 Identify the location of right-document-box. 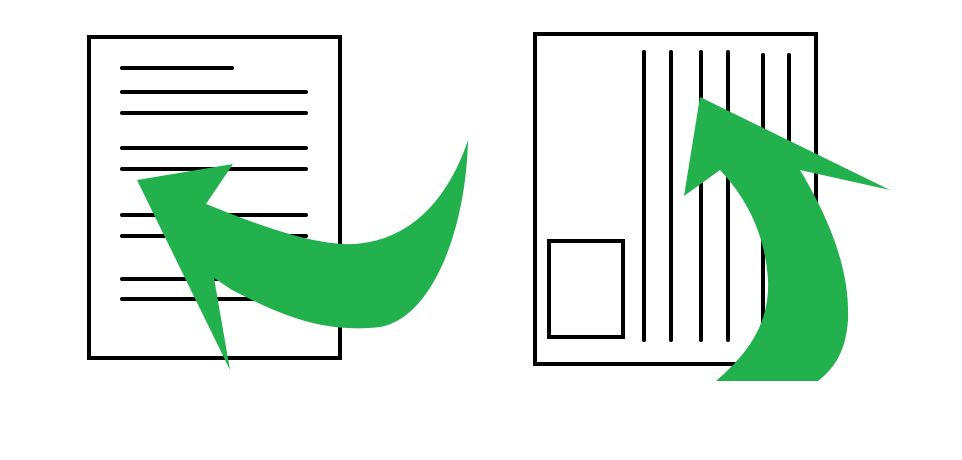
(586, 289).